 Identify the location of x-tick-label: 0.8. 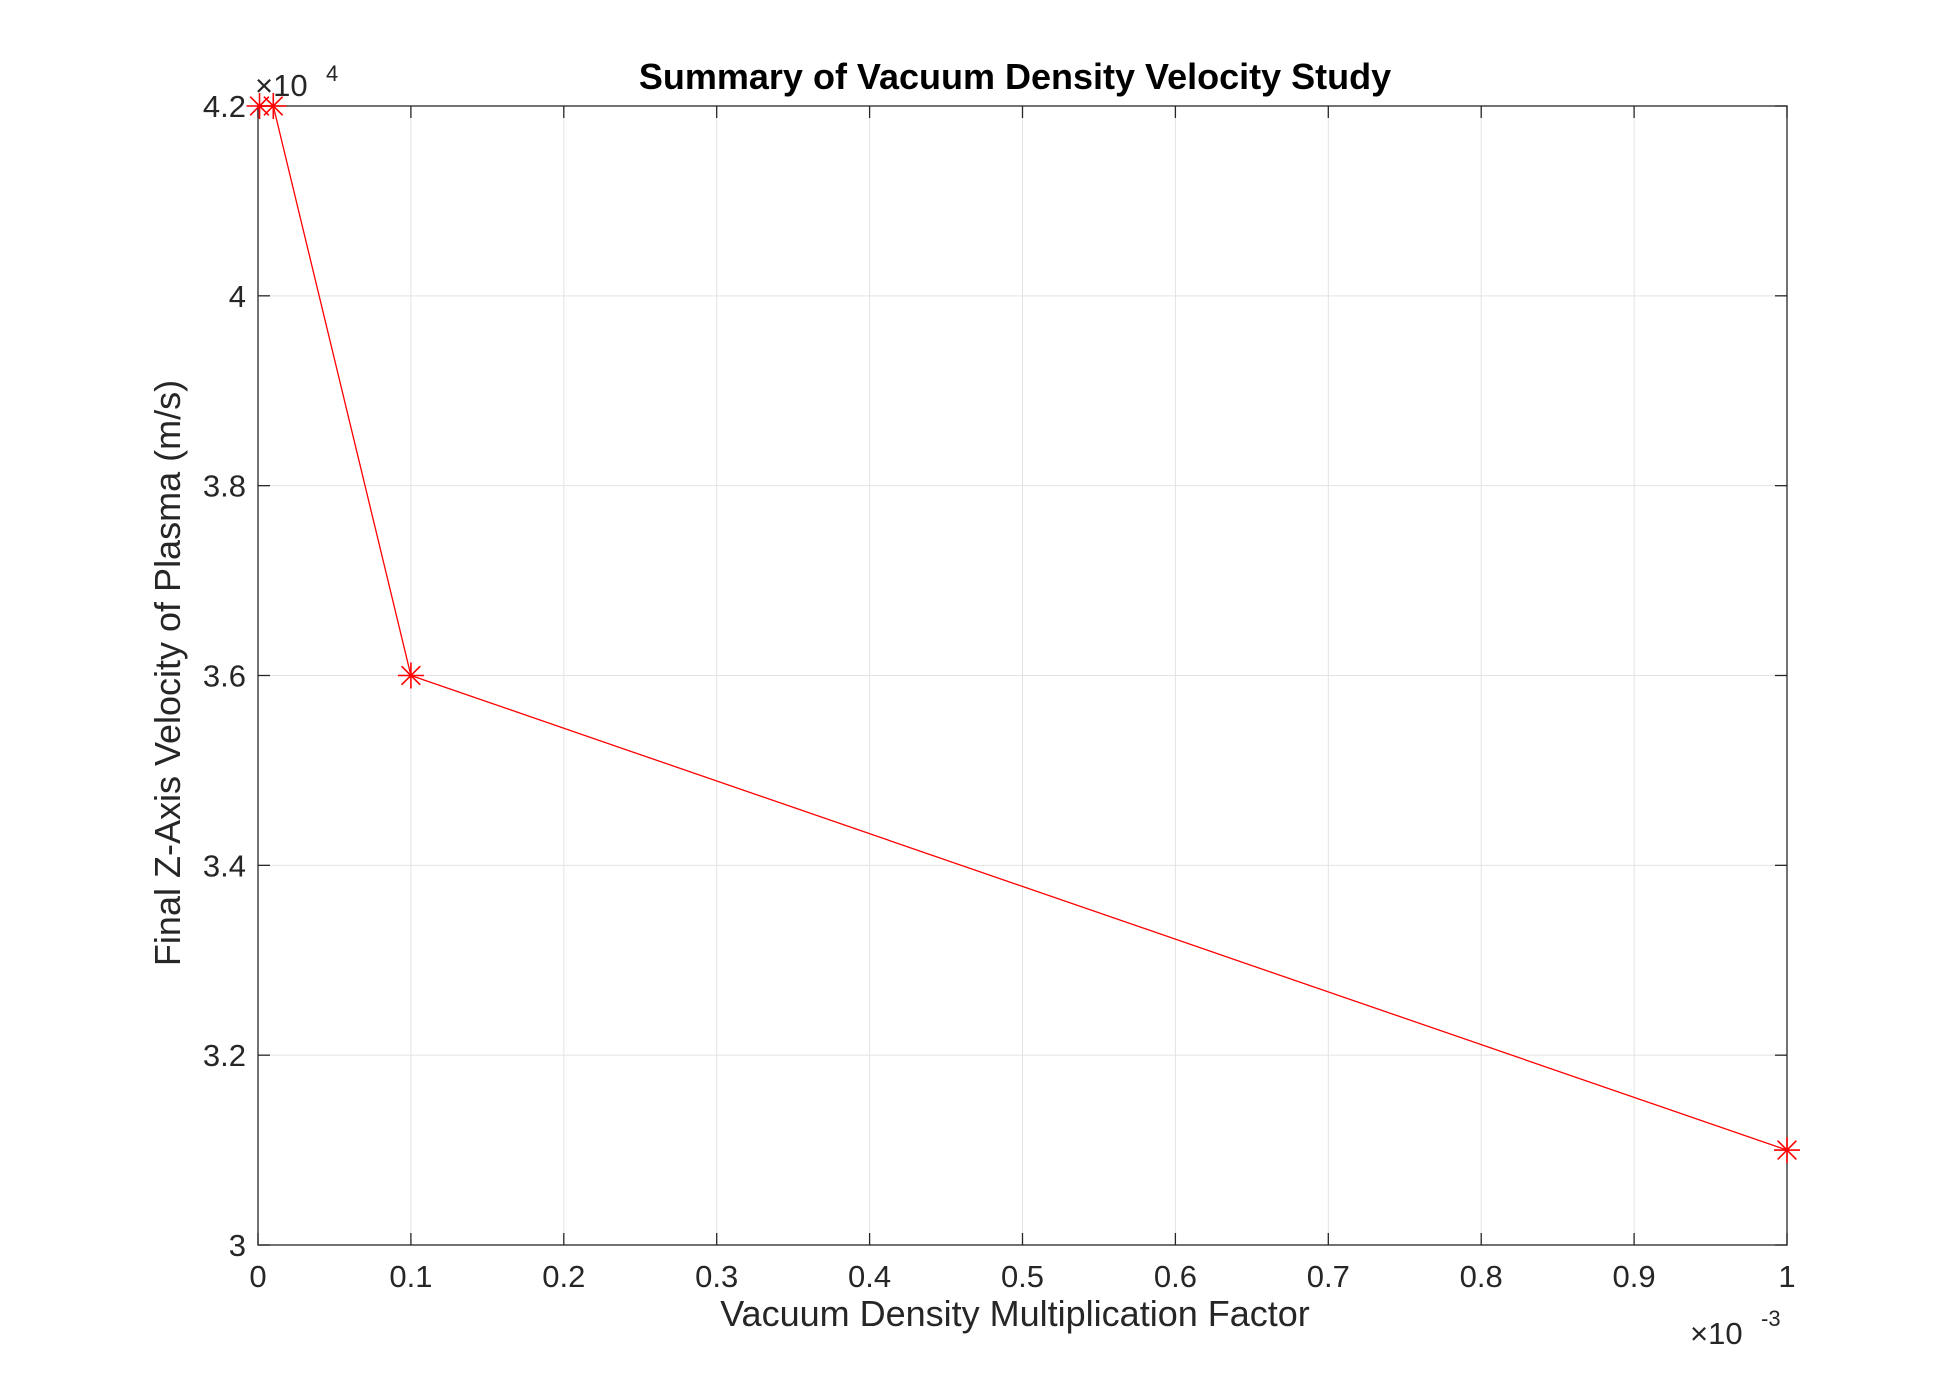
(1481, 1276).